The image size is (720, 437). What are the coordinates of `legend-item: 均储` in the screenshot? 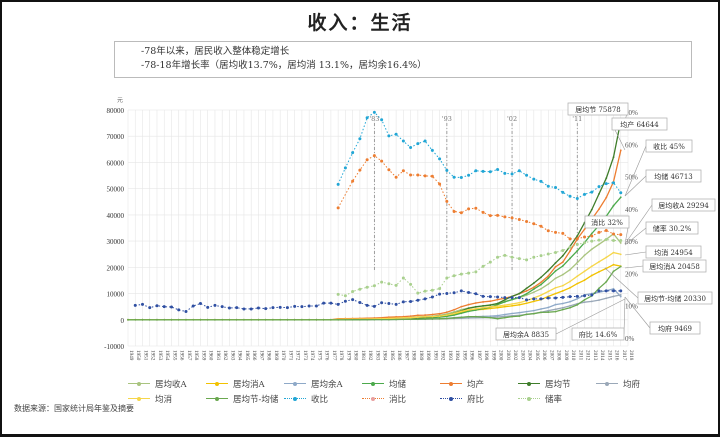 It's located at (401, 384).